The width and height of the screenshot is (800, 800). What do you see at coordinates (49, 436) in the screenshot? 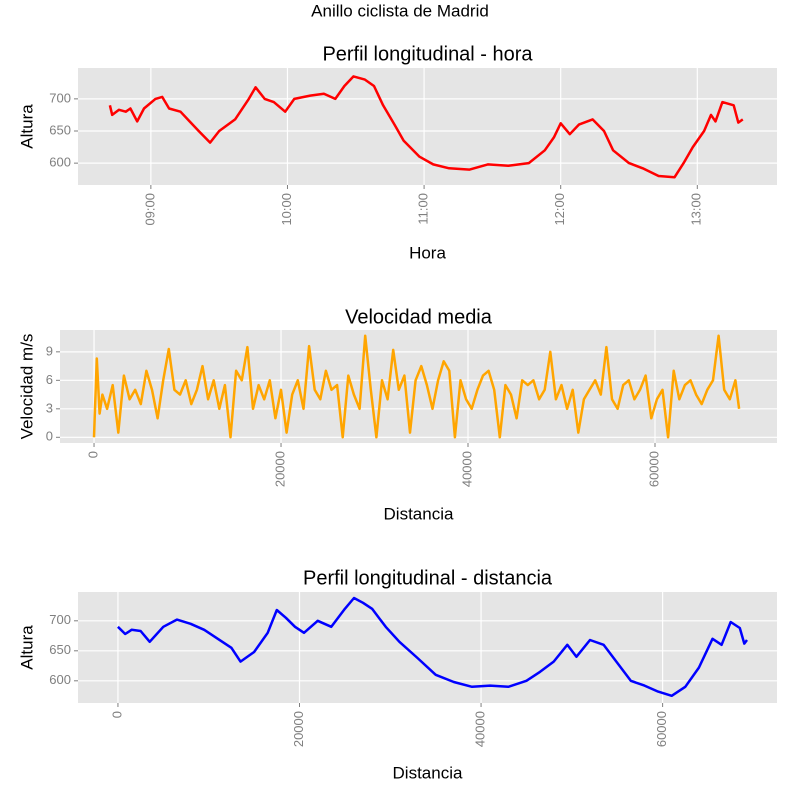
I see `y-tick-label: 0` at bounding box center [49, 436].